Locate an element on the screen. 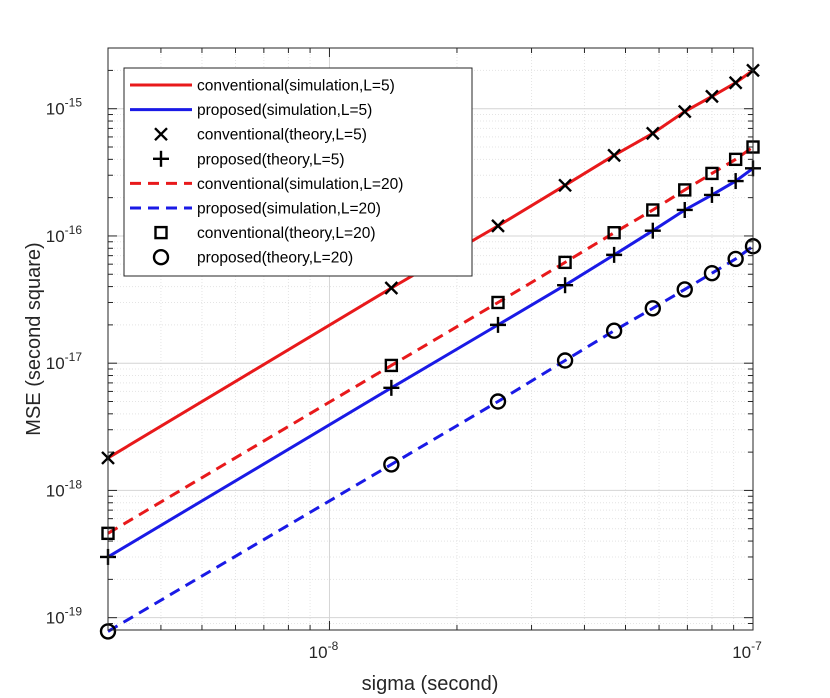 This screenshot has width=830, height=698. legend-label: conventional(theory,L=20) is located at coordinates (286, 233).